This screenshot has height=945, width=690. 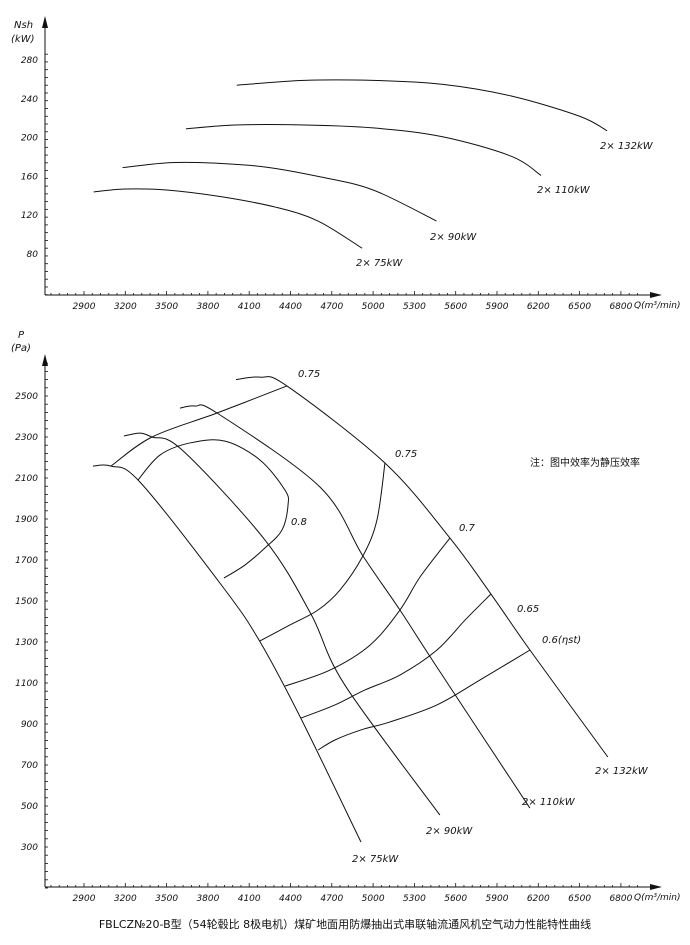 What do you see at coordinates (21, 335) in the screenshot?
I see `pressure-y-label-1: P` at bounding box center [21, 335].